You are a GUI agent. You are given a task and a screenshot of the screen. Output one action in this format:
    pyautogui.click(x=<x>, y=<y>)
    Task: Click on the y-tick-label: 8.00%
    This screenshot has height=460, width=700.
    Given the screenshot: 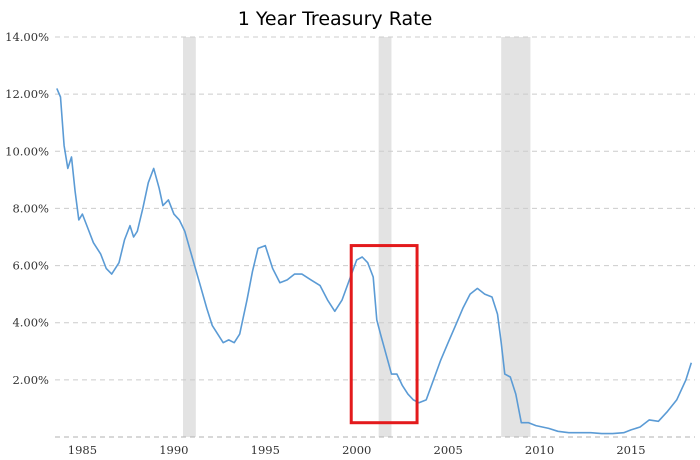 What is the action you would take?
    pyautogui.click(x=30, y=208)
    